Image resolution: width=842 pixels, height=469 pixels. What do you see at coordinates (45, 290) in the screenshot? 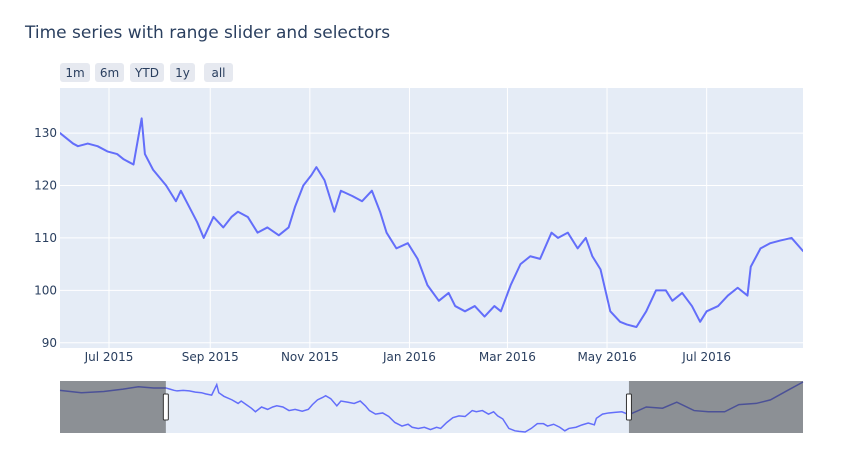
I see `y-tick-label: 100` at bounding box center [45, 290].